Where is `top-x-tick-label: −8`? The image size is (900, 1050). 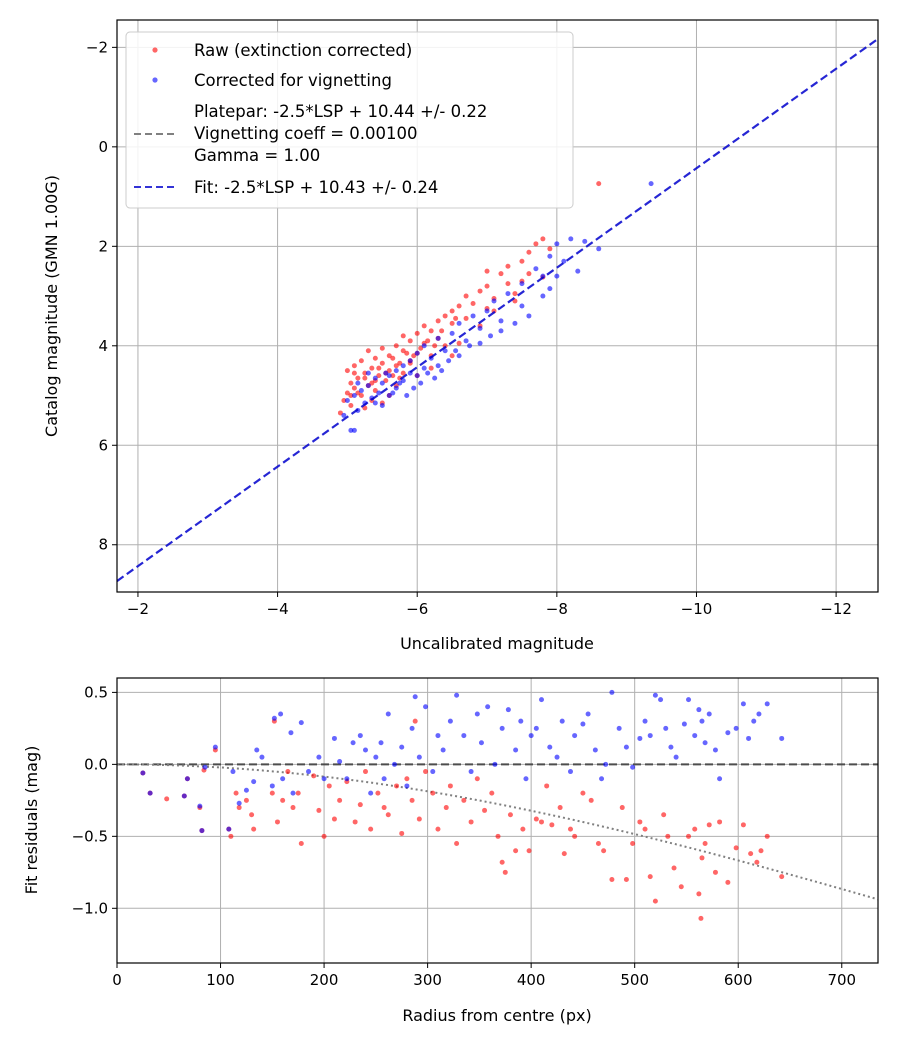 top-x-tick-label: −8 is located at coordinates (557, 609).